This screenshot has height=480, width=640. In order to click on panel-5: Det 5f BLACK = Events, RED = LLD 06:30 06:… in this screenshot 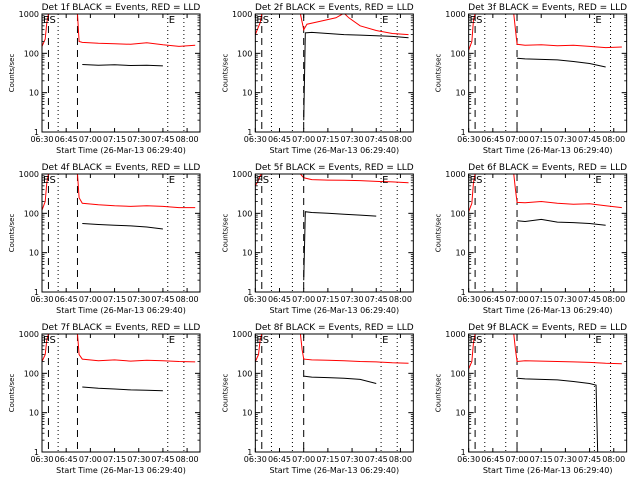, I will do `click(317, 239)`.